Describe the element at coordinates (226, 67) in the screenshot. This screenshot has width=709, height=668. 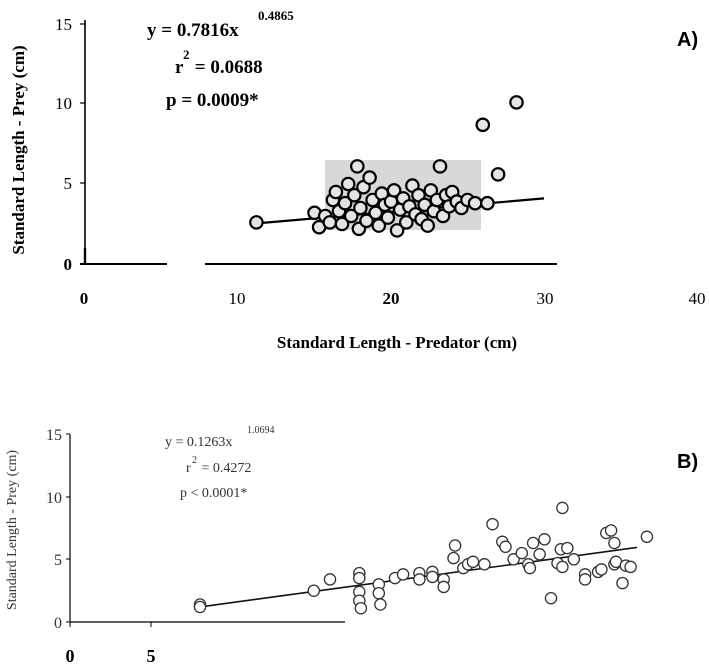
I see `panel-a-r-value: = 0.0688` at that location.